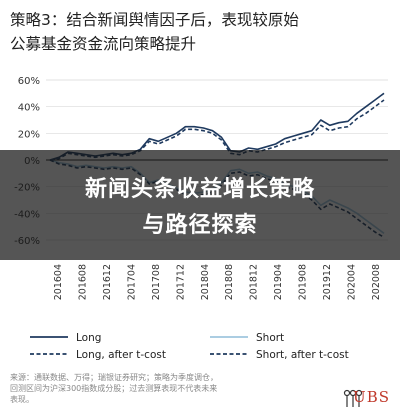 Image resolution: width=400 pixels, height=420 pixels. I want to click on y-tick-label: 20%, so click(29, 134).